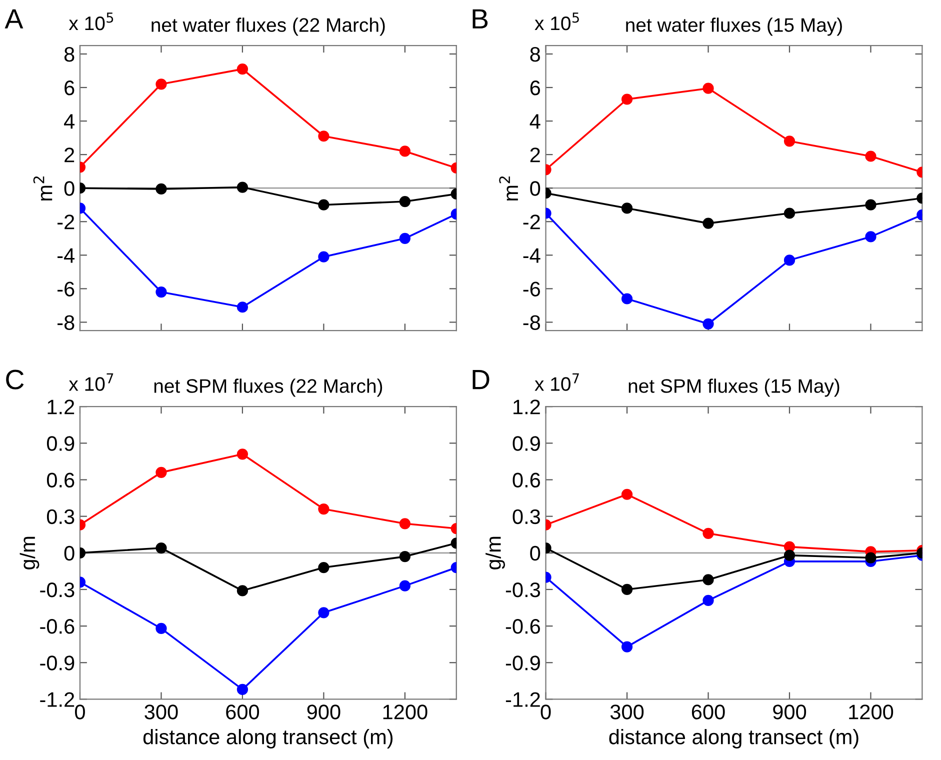  I want to click on chart-title: net water fluxes (22 March), so click(268, 27).